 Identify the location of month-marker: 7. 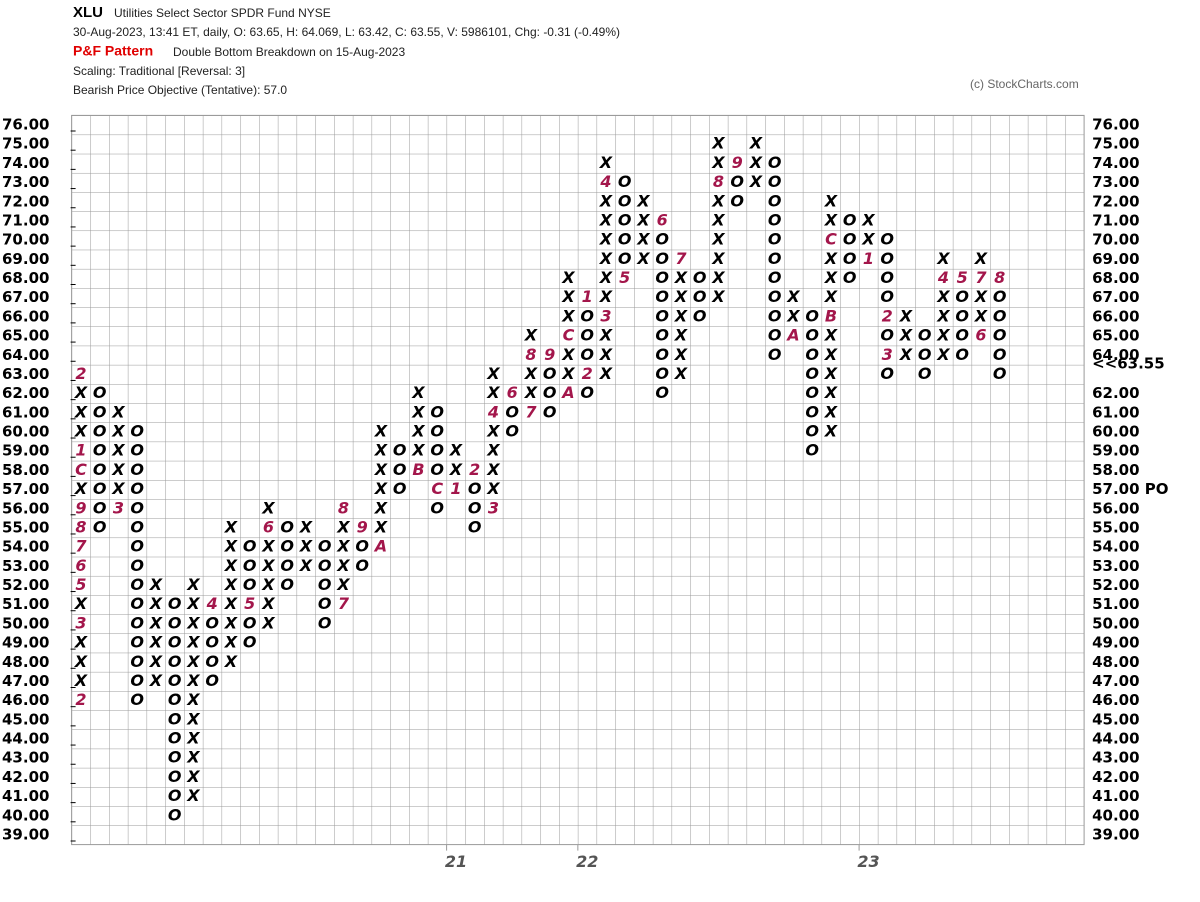
(344, 603).